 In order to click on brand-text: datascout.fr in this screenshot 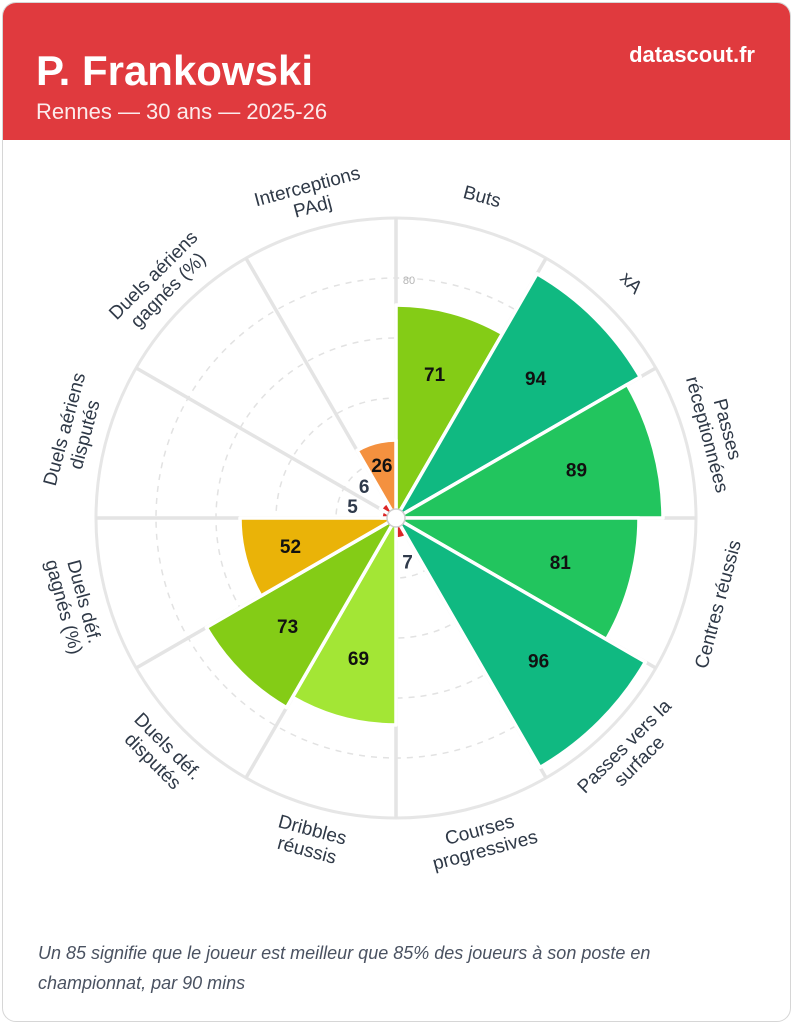, I will do `click(692, 54)`.